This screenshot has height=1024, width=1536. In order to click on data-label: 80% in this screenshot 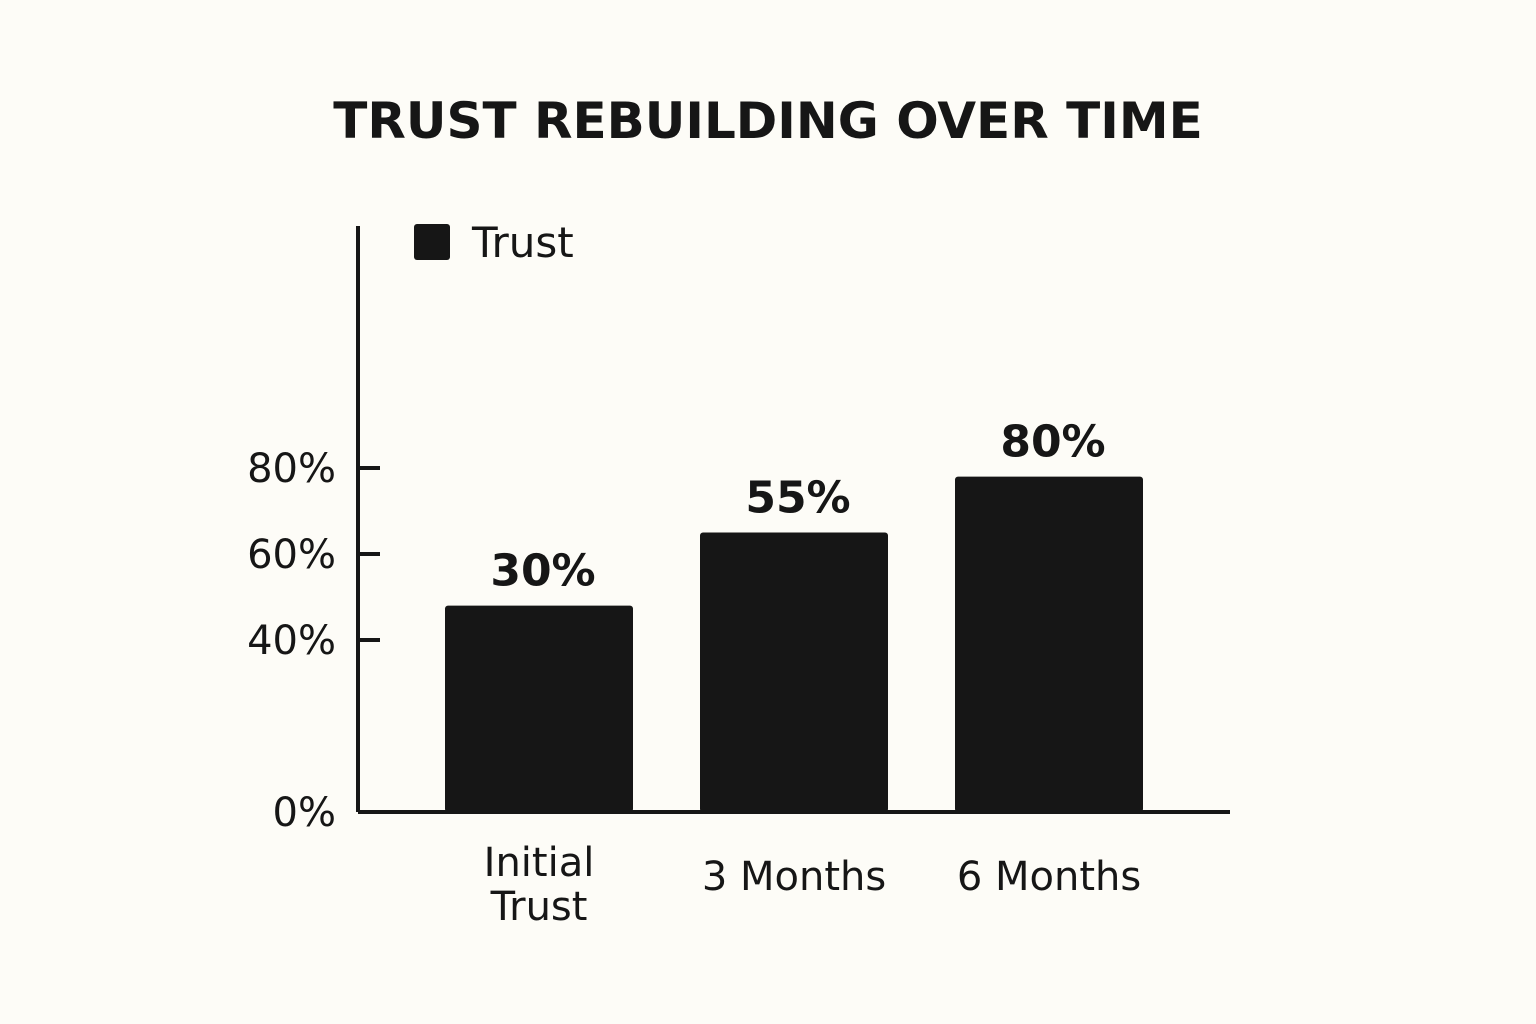, I will do `click(1052, 442)`.